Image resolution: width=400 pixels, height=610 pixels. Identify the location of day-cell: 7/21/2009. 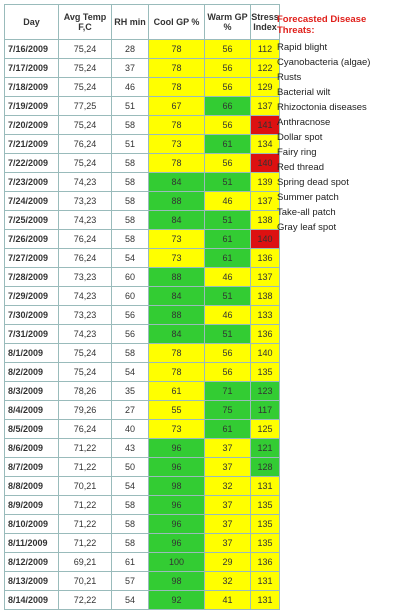
(31, 144).